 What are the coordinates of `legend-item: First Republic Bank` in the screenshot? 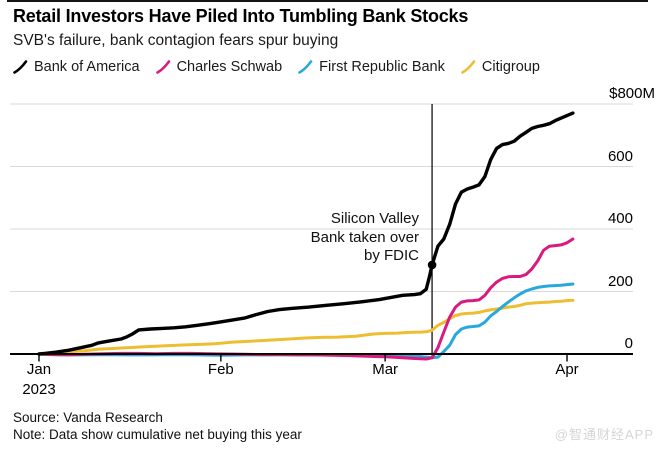 It's located at (371, 67).